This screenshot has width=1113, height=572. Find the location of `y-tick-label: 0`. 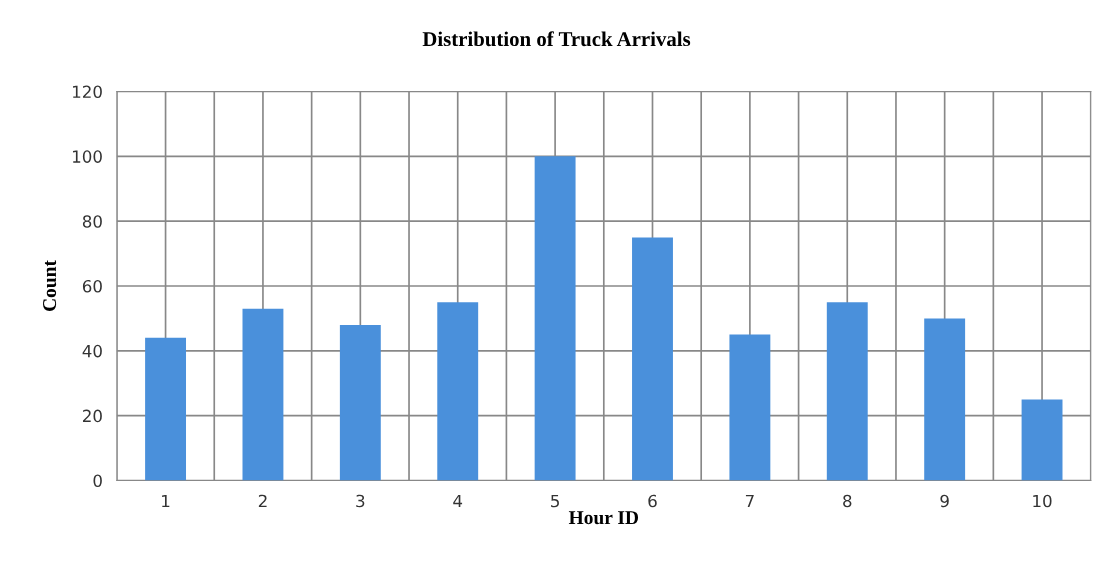

y-tick-label: 0 is located at coordinates (97, 481).